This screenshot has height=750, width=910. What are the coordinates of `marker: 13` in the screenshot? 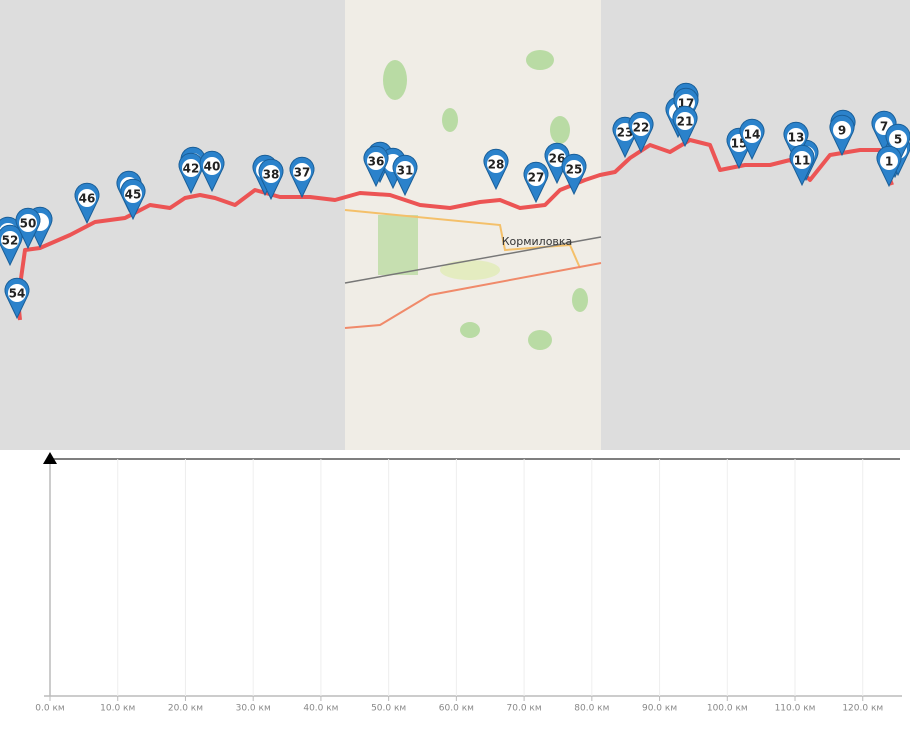 It's located at (796, 142).